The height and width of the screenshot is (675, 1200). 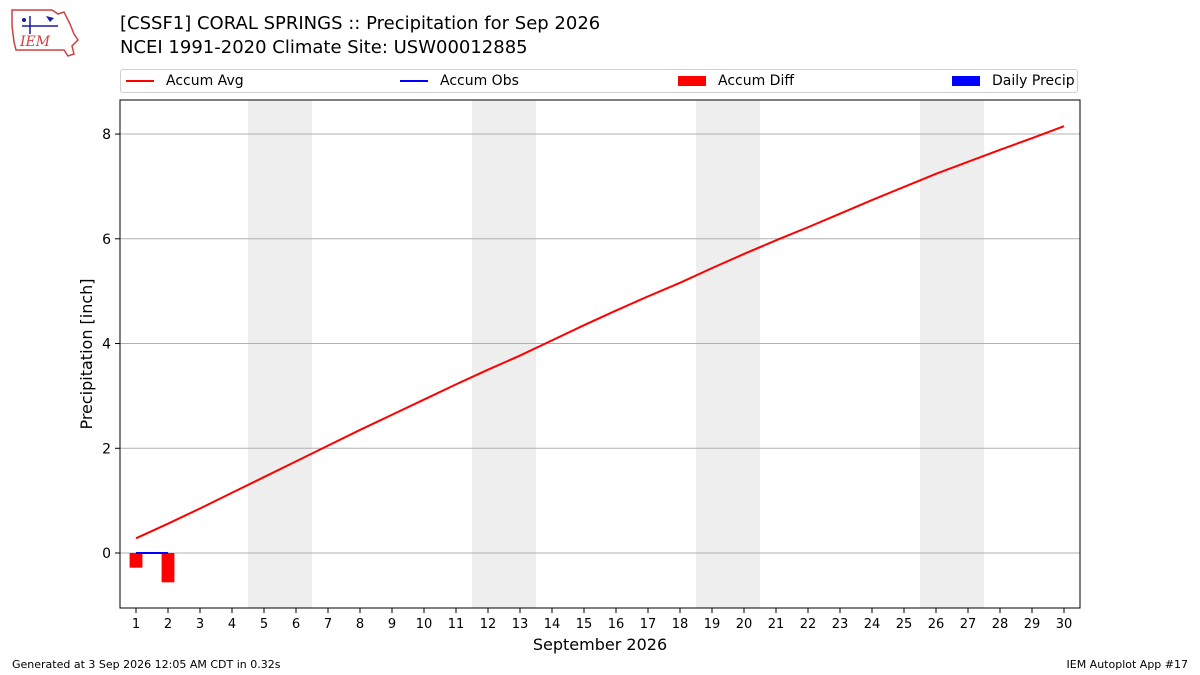 I want to click on x-tick-label-14: 14, so click(x=552, y=624).